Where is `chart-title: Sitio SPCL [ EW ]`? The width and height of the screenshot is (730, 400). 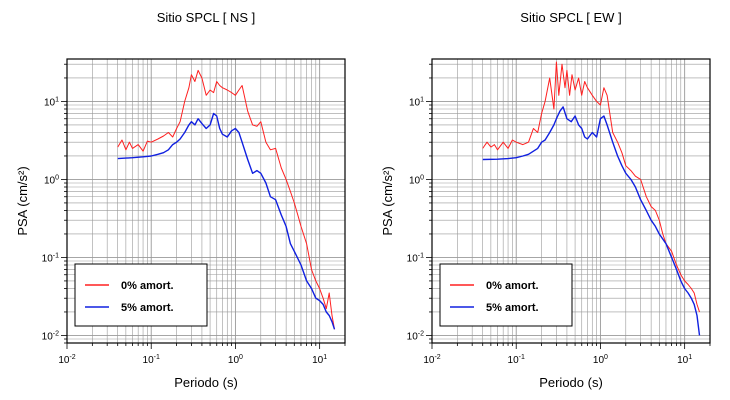
chart-title: Sitio SPCL [ EW ] is located at coordinates (570, 17).